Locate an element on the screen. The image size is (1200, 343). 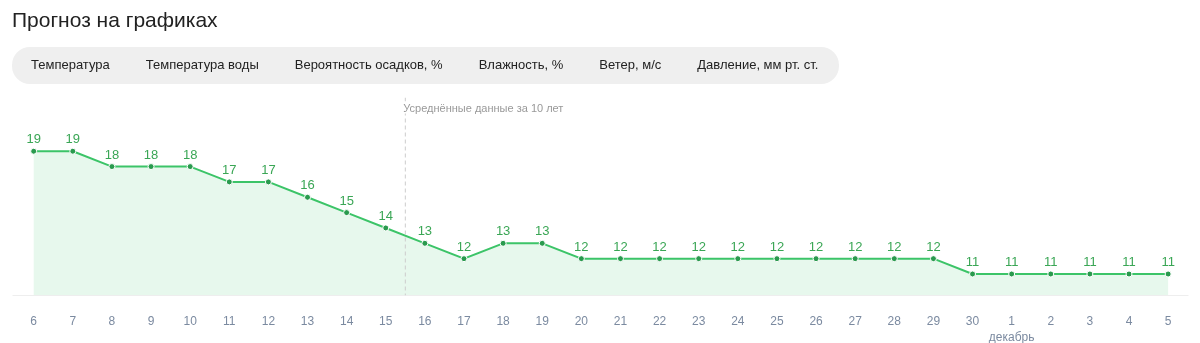
x-tick-label: 10 is located at coordinates (190, 320).